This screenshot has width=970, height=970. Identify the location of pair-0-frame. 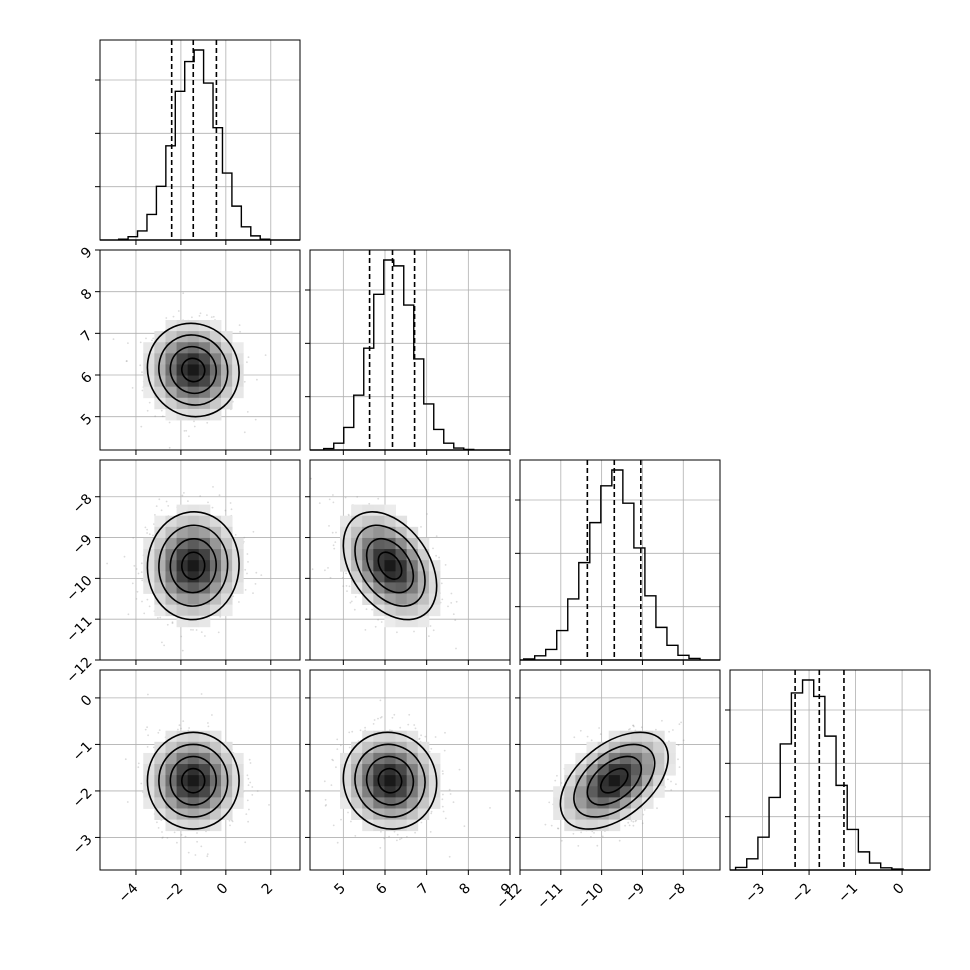
(200, 350).